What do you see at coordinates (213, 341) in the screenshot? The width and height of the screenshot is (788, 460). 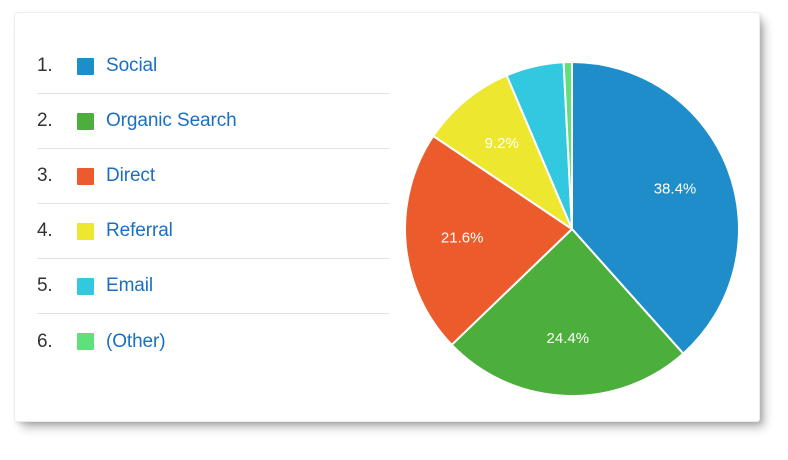 I see `legend-row: 6. (Other)` at bounding box center [213, 341].